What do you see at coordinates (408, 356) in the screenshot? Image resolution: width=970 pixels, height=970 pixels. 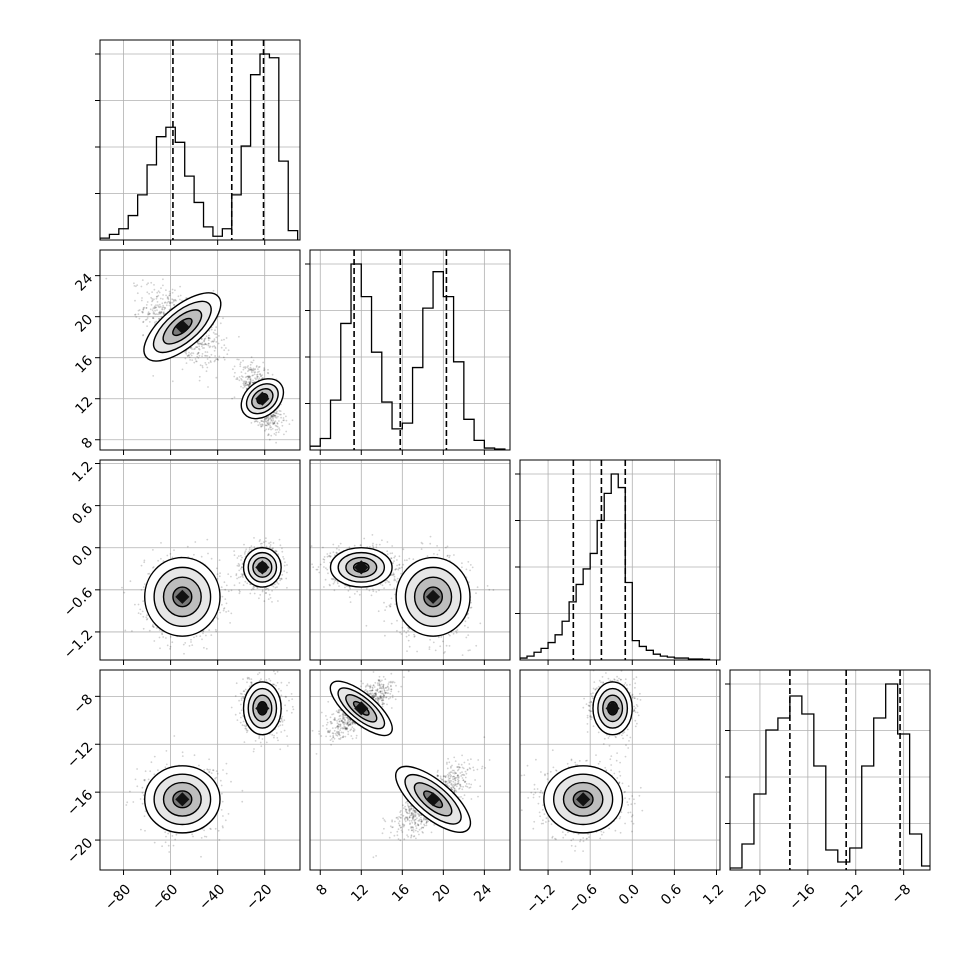 I see `histogram-step` at bounding box center [408, 356].